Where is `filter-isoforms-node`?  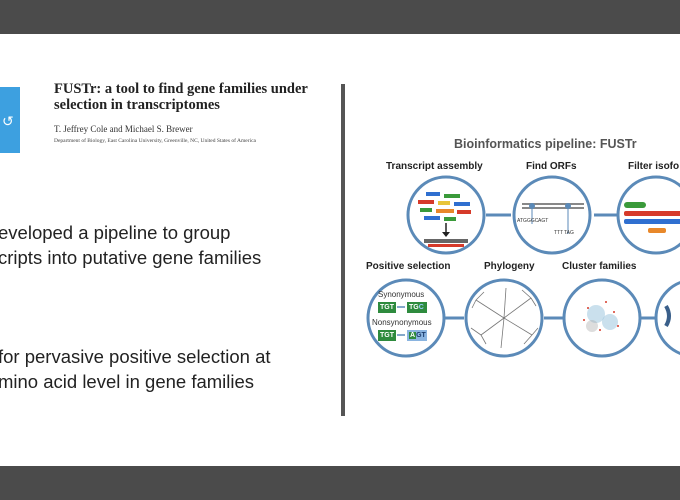 filter-isoforms-node is located at coordinates (648, 215).